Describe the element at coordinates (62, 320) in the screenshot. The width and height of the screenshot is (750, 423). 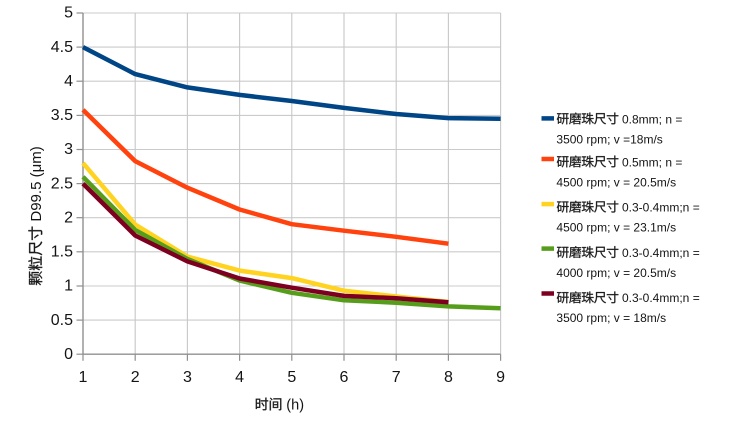
I see `svg-text: 0.5` at that location.